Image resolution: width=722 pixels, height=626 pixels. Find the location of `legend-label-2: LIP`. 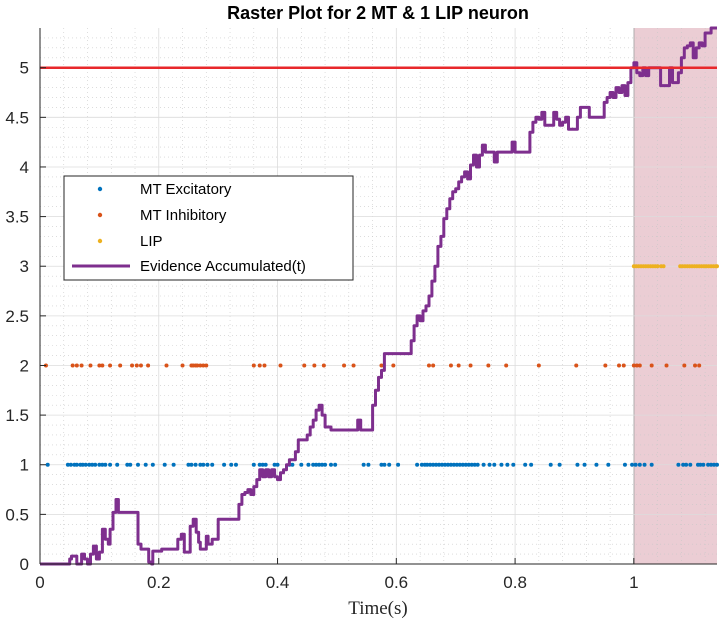

legend-label-2: LIP is located at coordinates (151, 241).